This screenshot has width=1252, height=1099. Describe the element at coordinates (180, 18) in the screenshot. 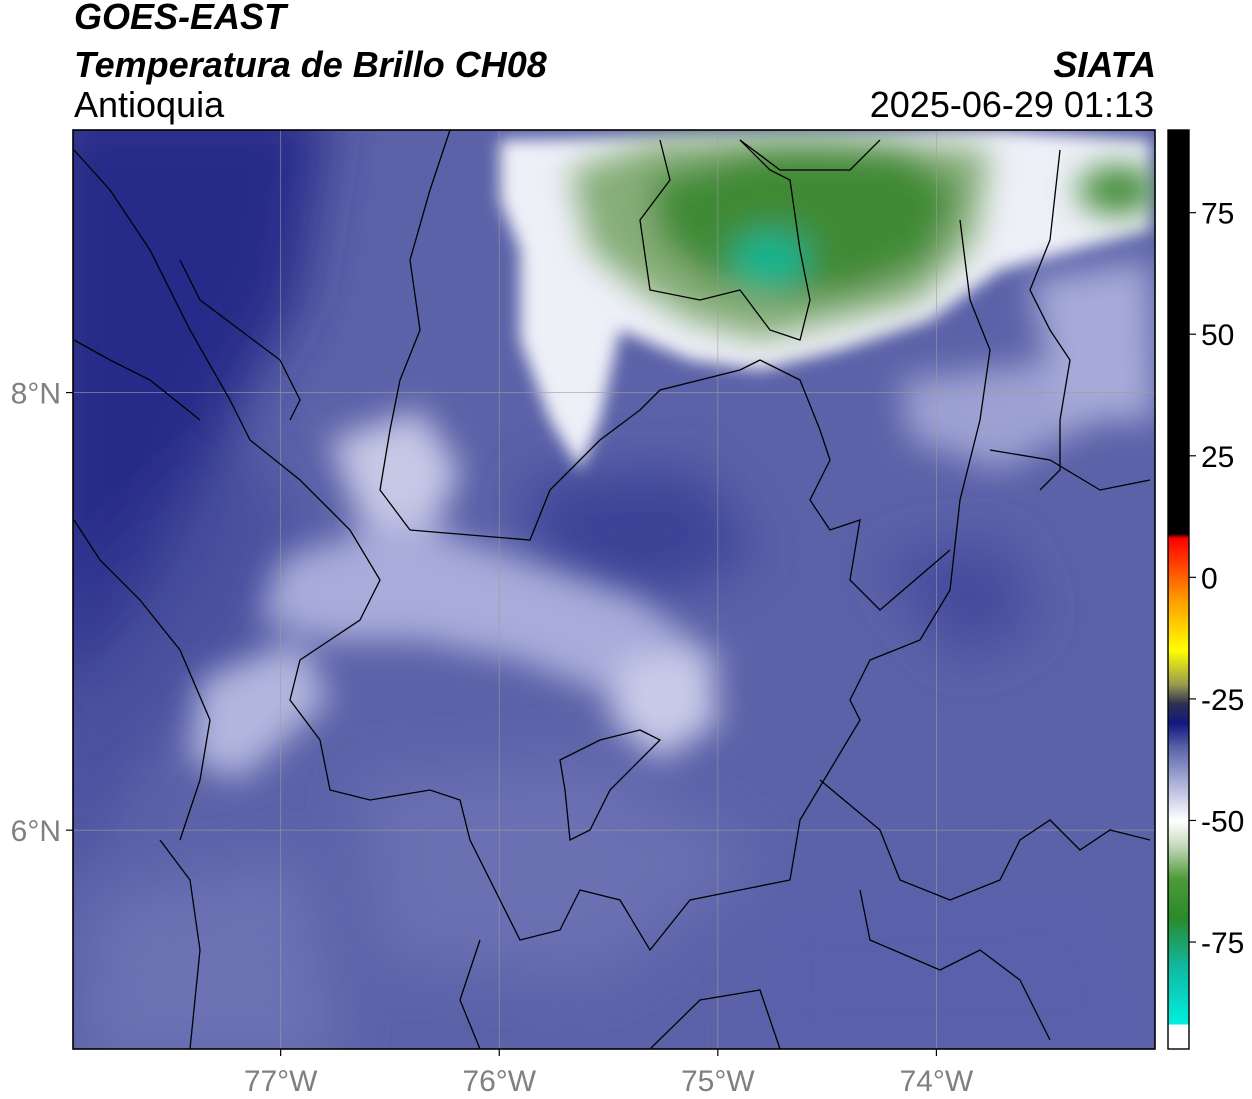

I see `satellite-title: GOES-EAST` at that location.